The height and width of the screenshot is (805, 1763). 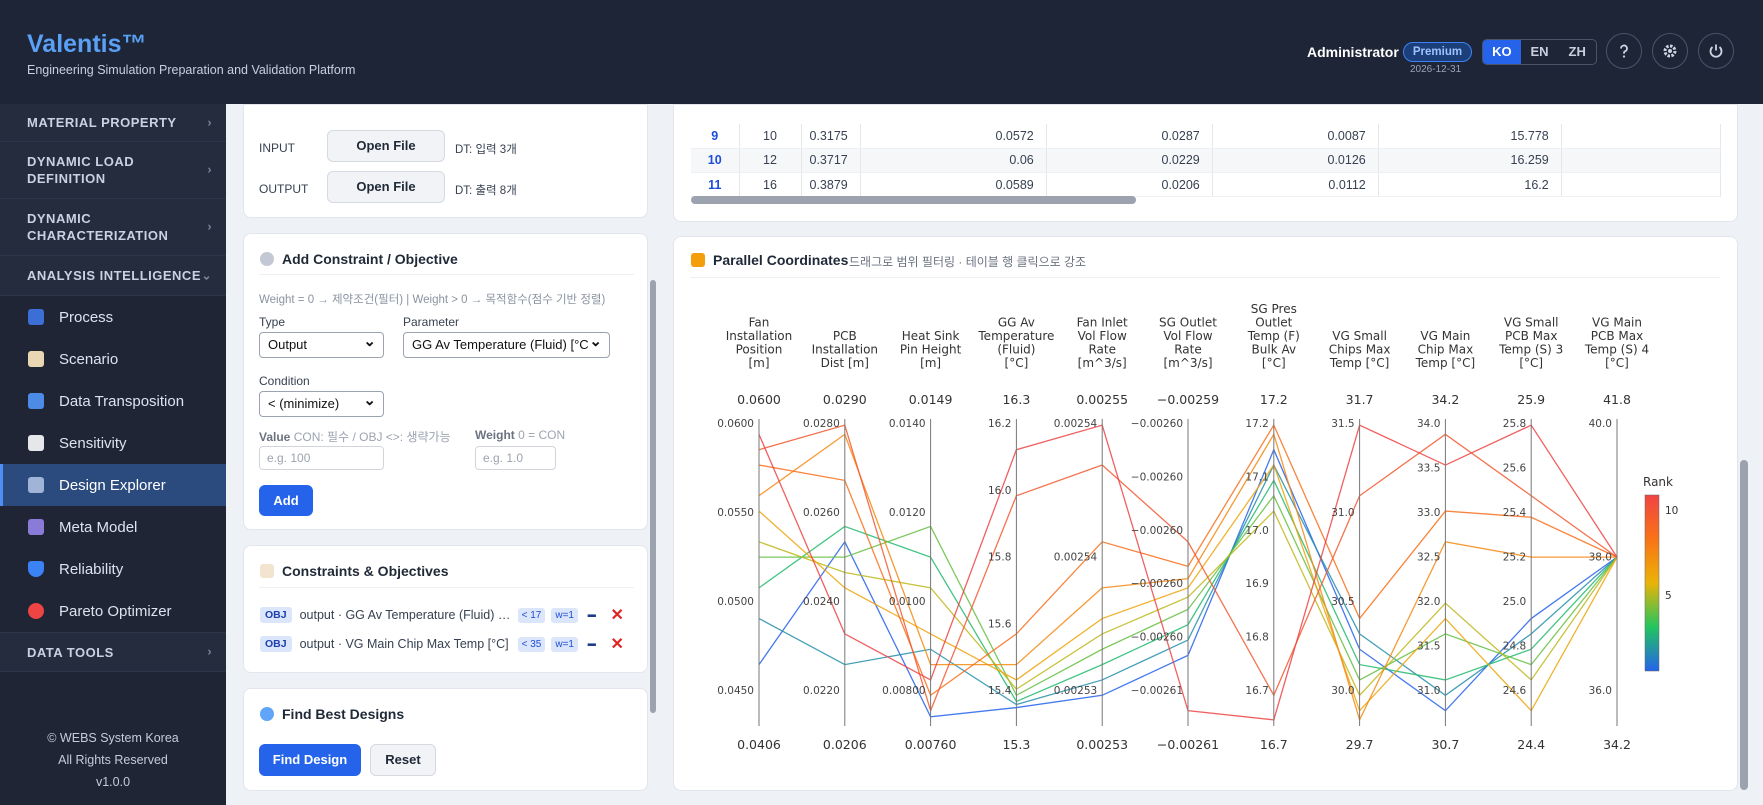 I want to click on pc-axis-min-label: 0.0406, so click(x=759, y=744).